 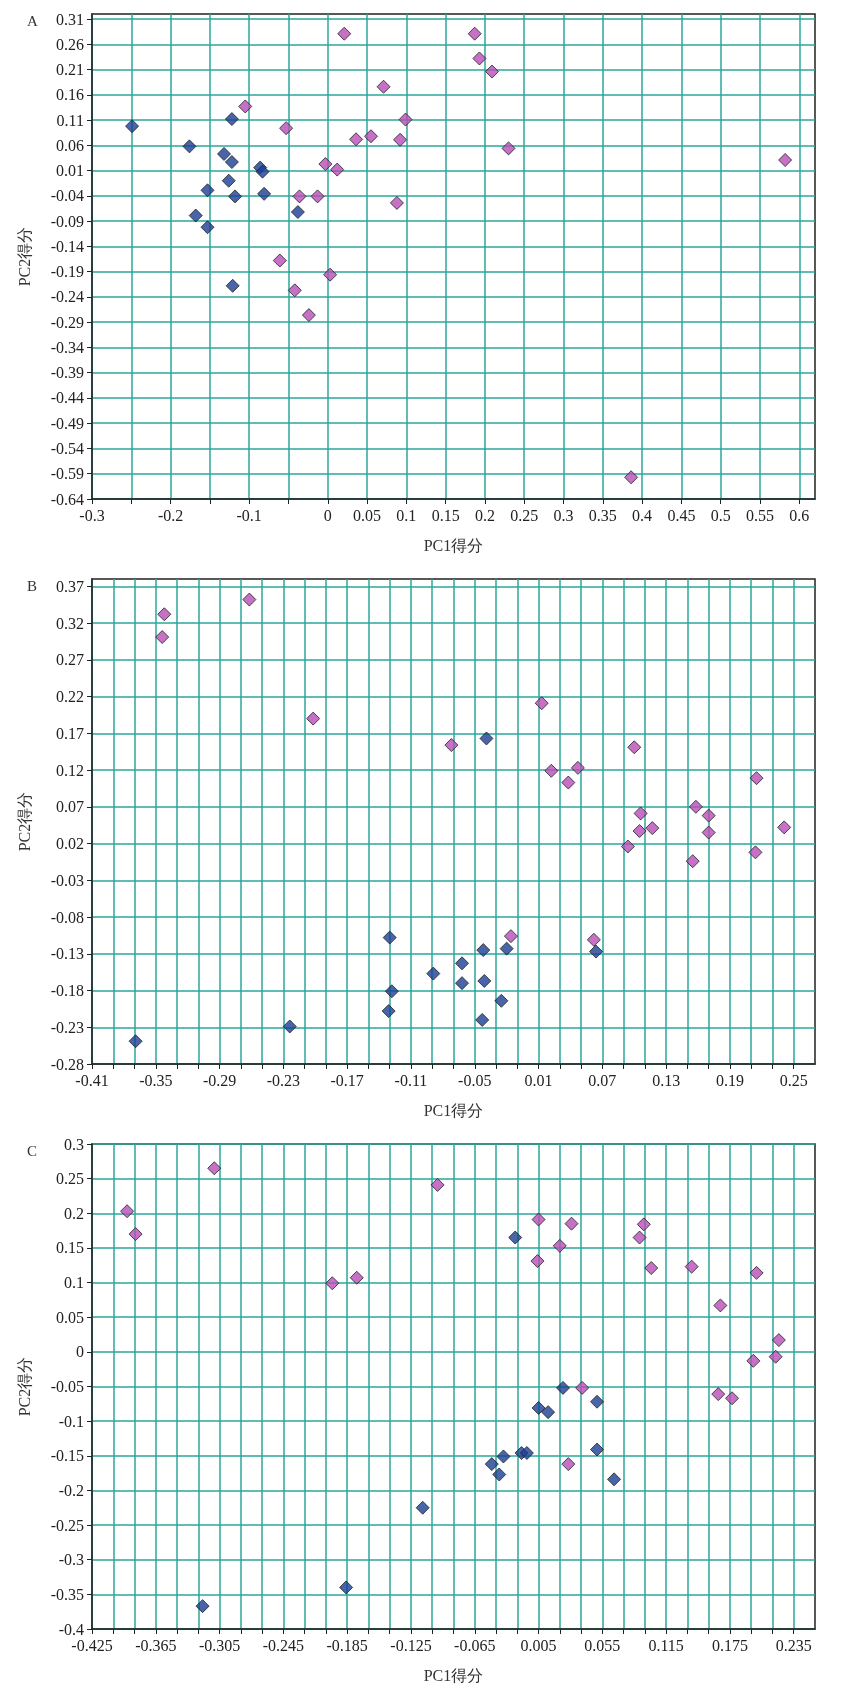 I want to click on x-tick-label: 0.19, so click(x=729, y=1080).